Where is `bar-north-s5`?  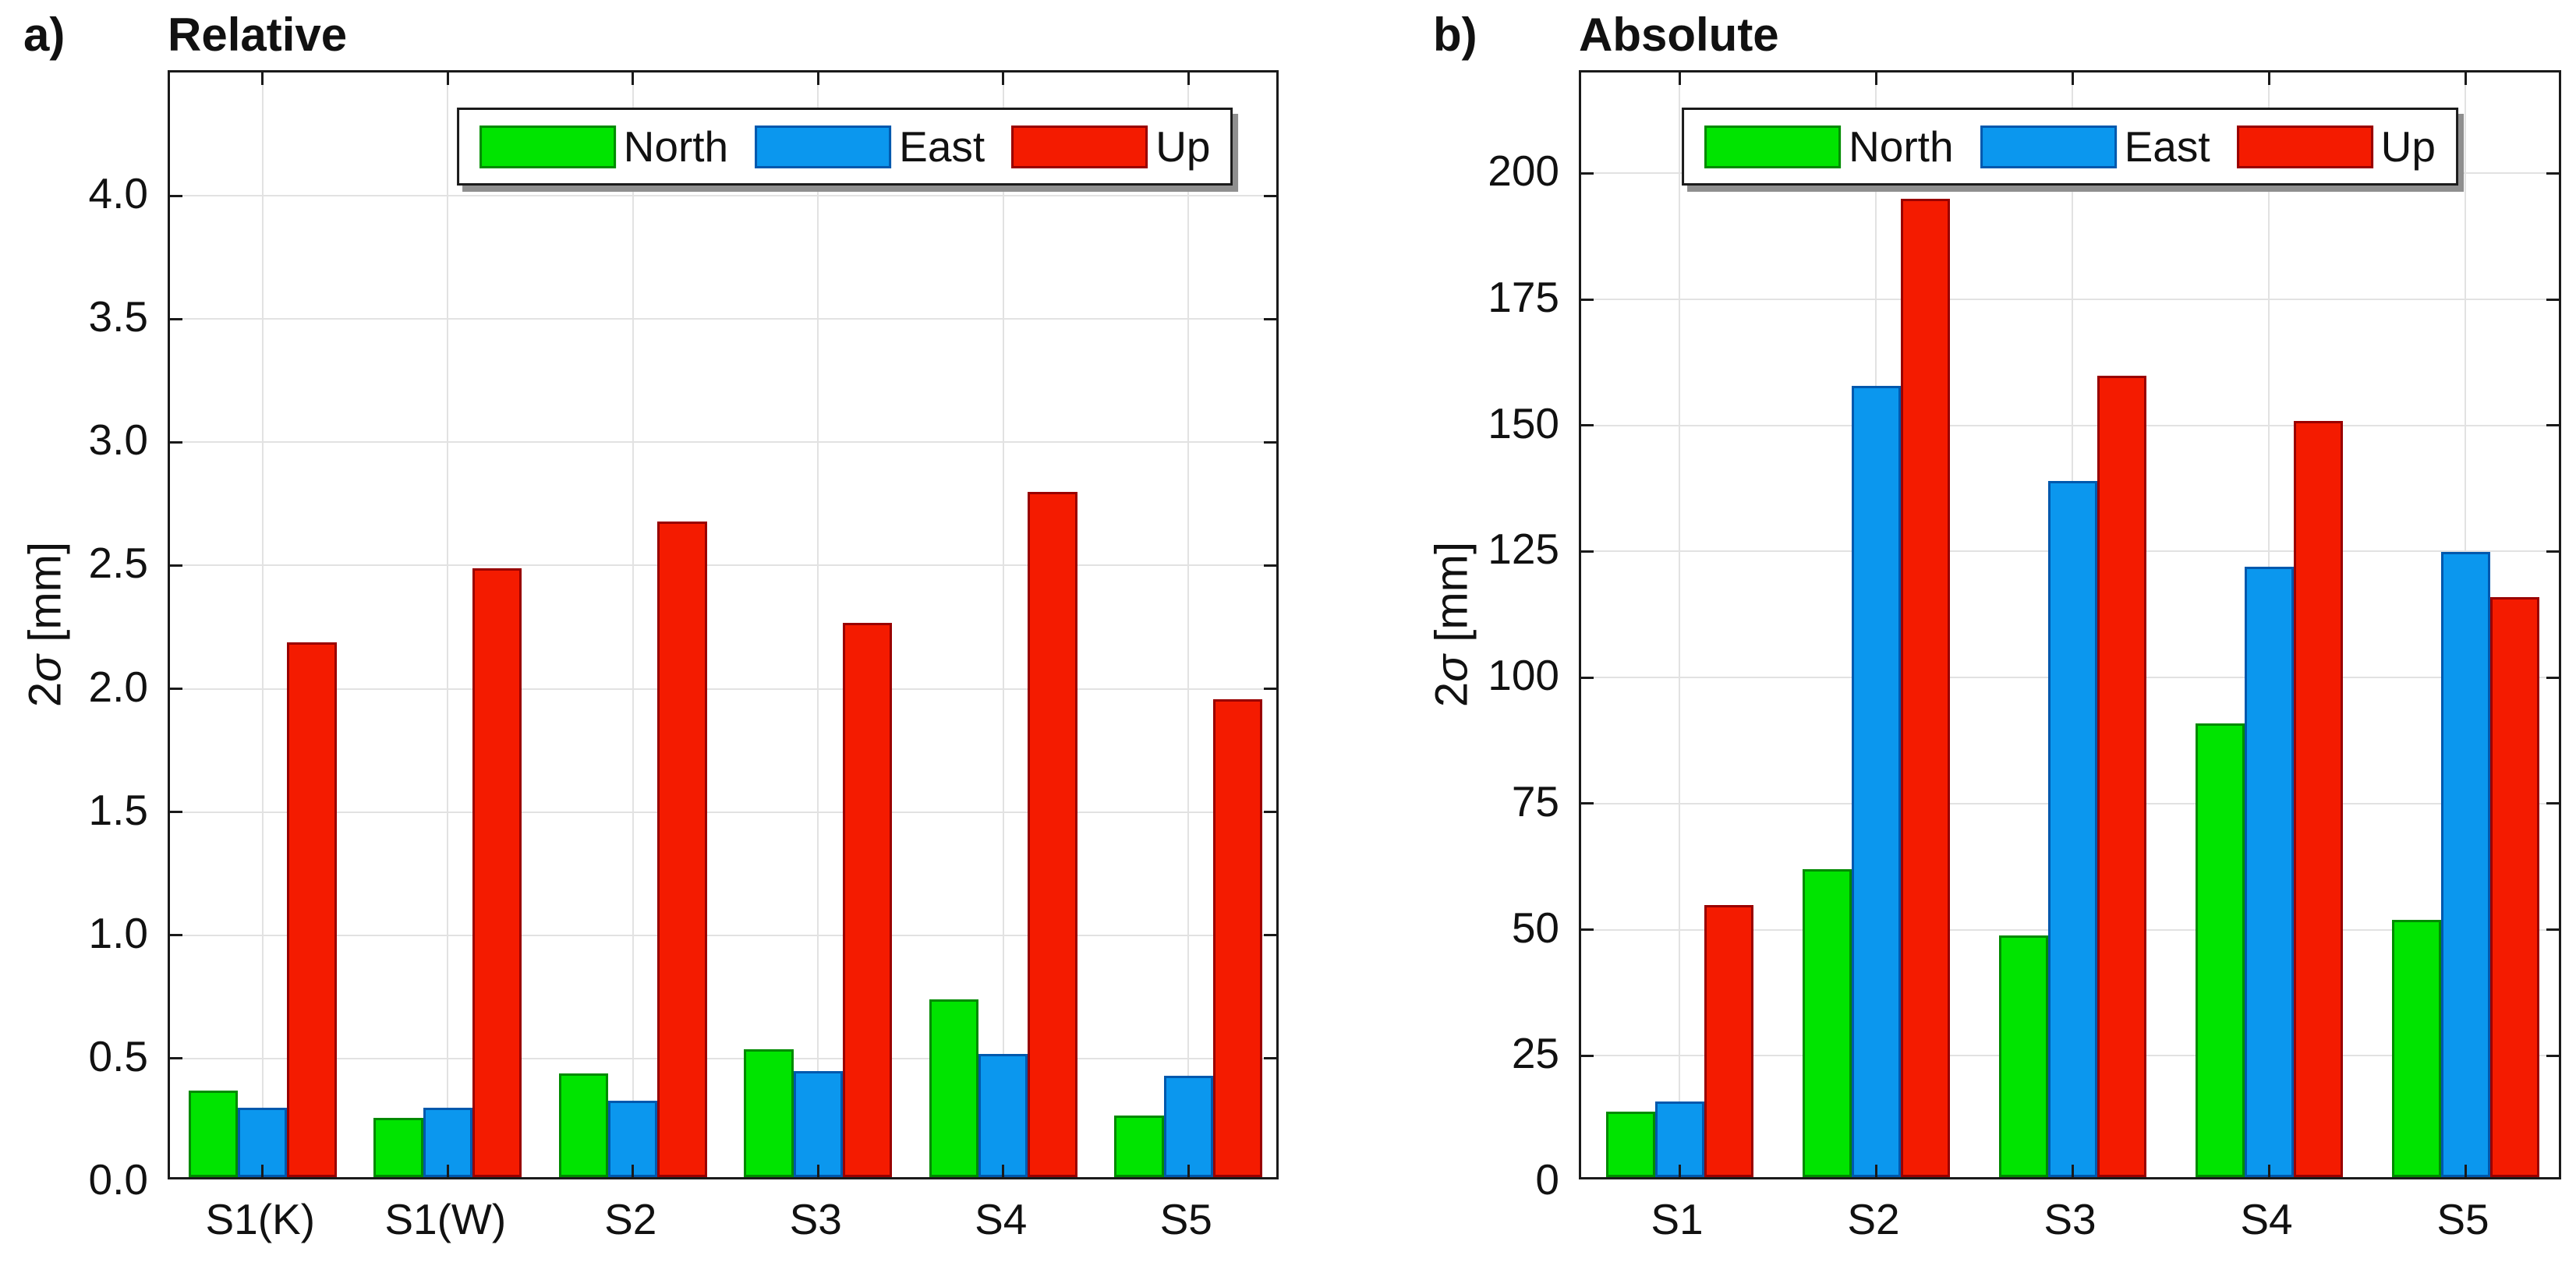 bar-north-s5 is located at coordinates (1139, 1146).